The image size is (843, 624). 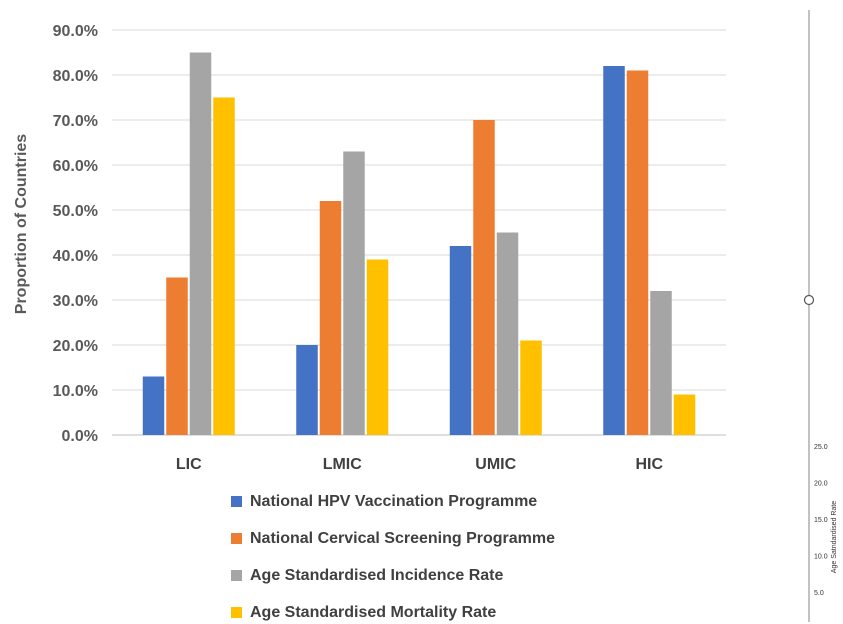 I want to click on y-tick-label: 20.0%, so click(x=75, y=346).